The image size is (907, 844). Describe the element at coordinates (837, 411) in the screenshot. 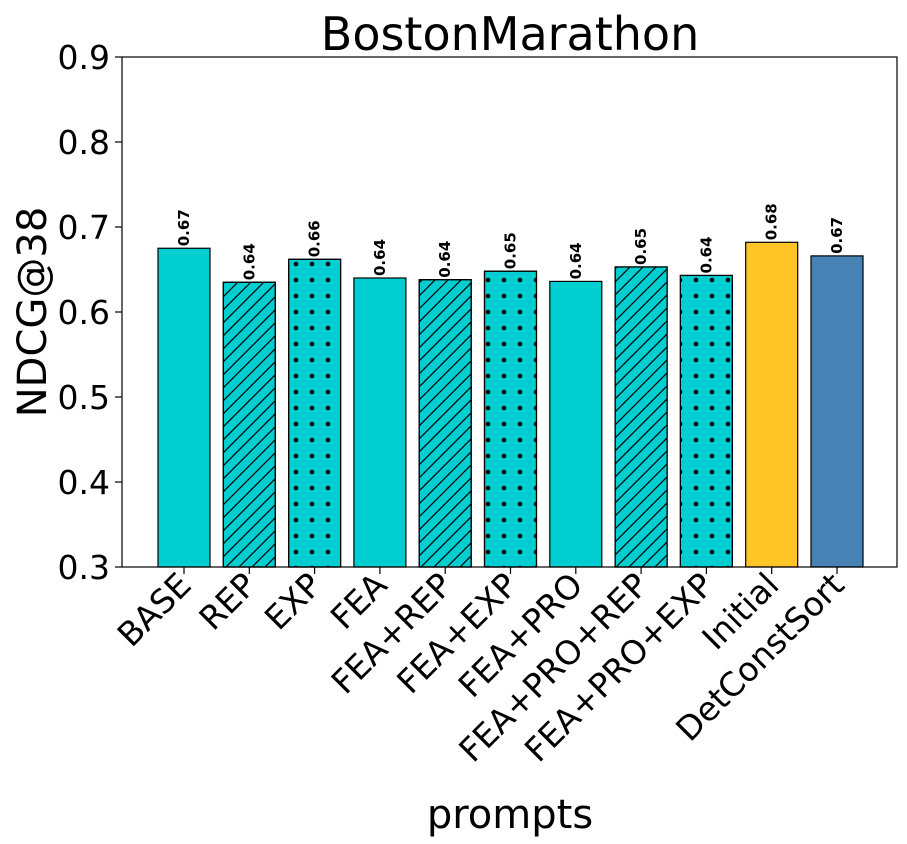

I see `bar-detconstsort` at that location.